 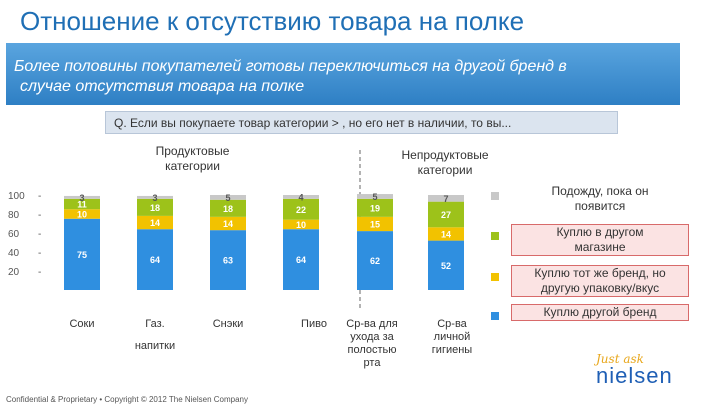 What do you see at coordinates (600, 288) in the screenshot?
I see `legend-label-line: другую упаковку/вкус` at bounding box center [600, 288].